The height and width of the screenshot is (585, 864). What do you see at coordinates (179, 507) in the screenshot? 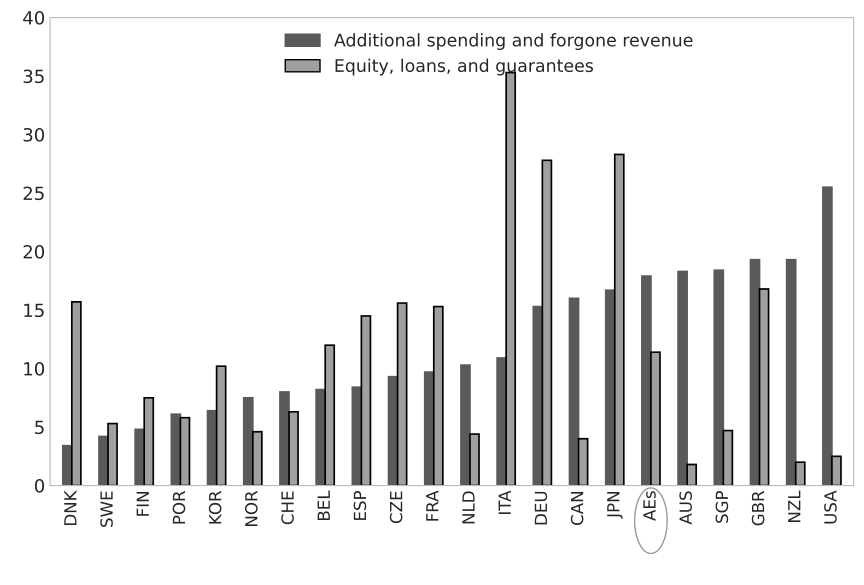
I see `x-tick-label: POR` at bounding box center [179, 507].